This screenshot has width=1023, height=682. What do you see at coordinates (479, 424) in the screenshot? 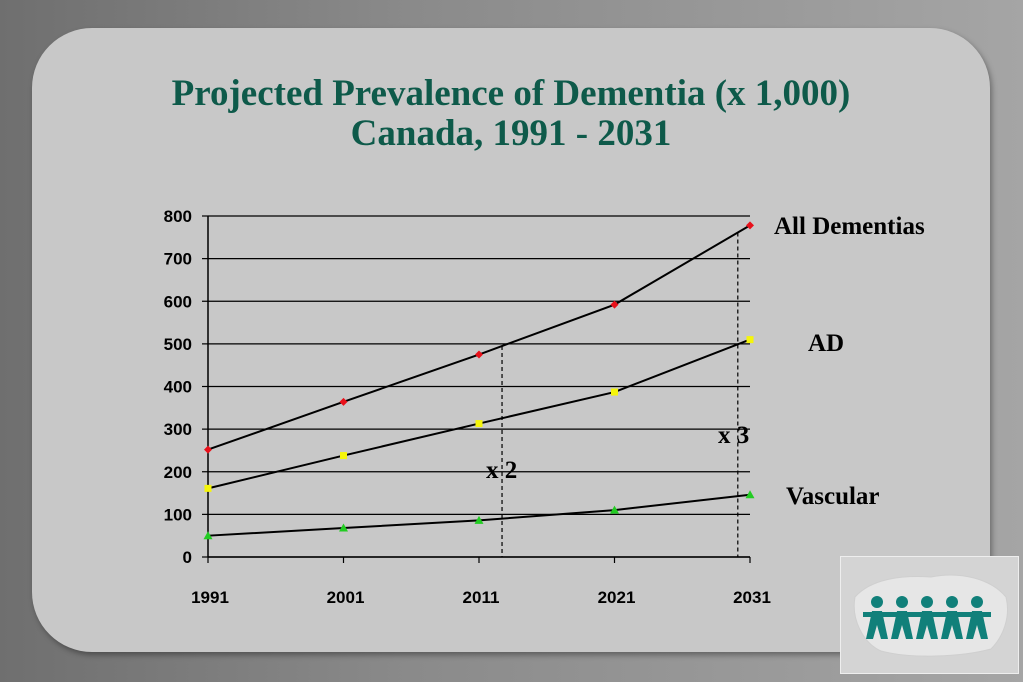
I see `data-point-ad-2011` at bounding box center [479, 424].